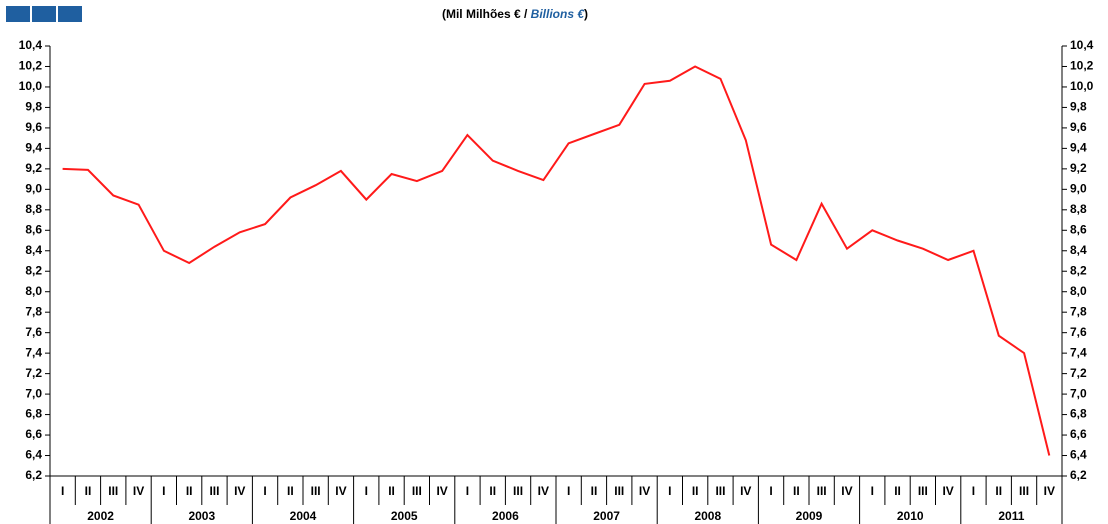  Describe the element at coordinates (1078, 209) in the screenshot. I see `y2-tick-label: 8,8` at that location.